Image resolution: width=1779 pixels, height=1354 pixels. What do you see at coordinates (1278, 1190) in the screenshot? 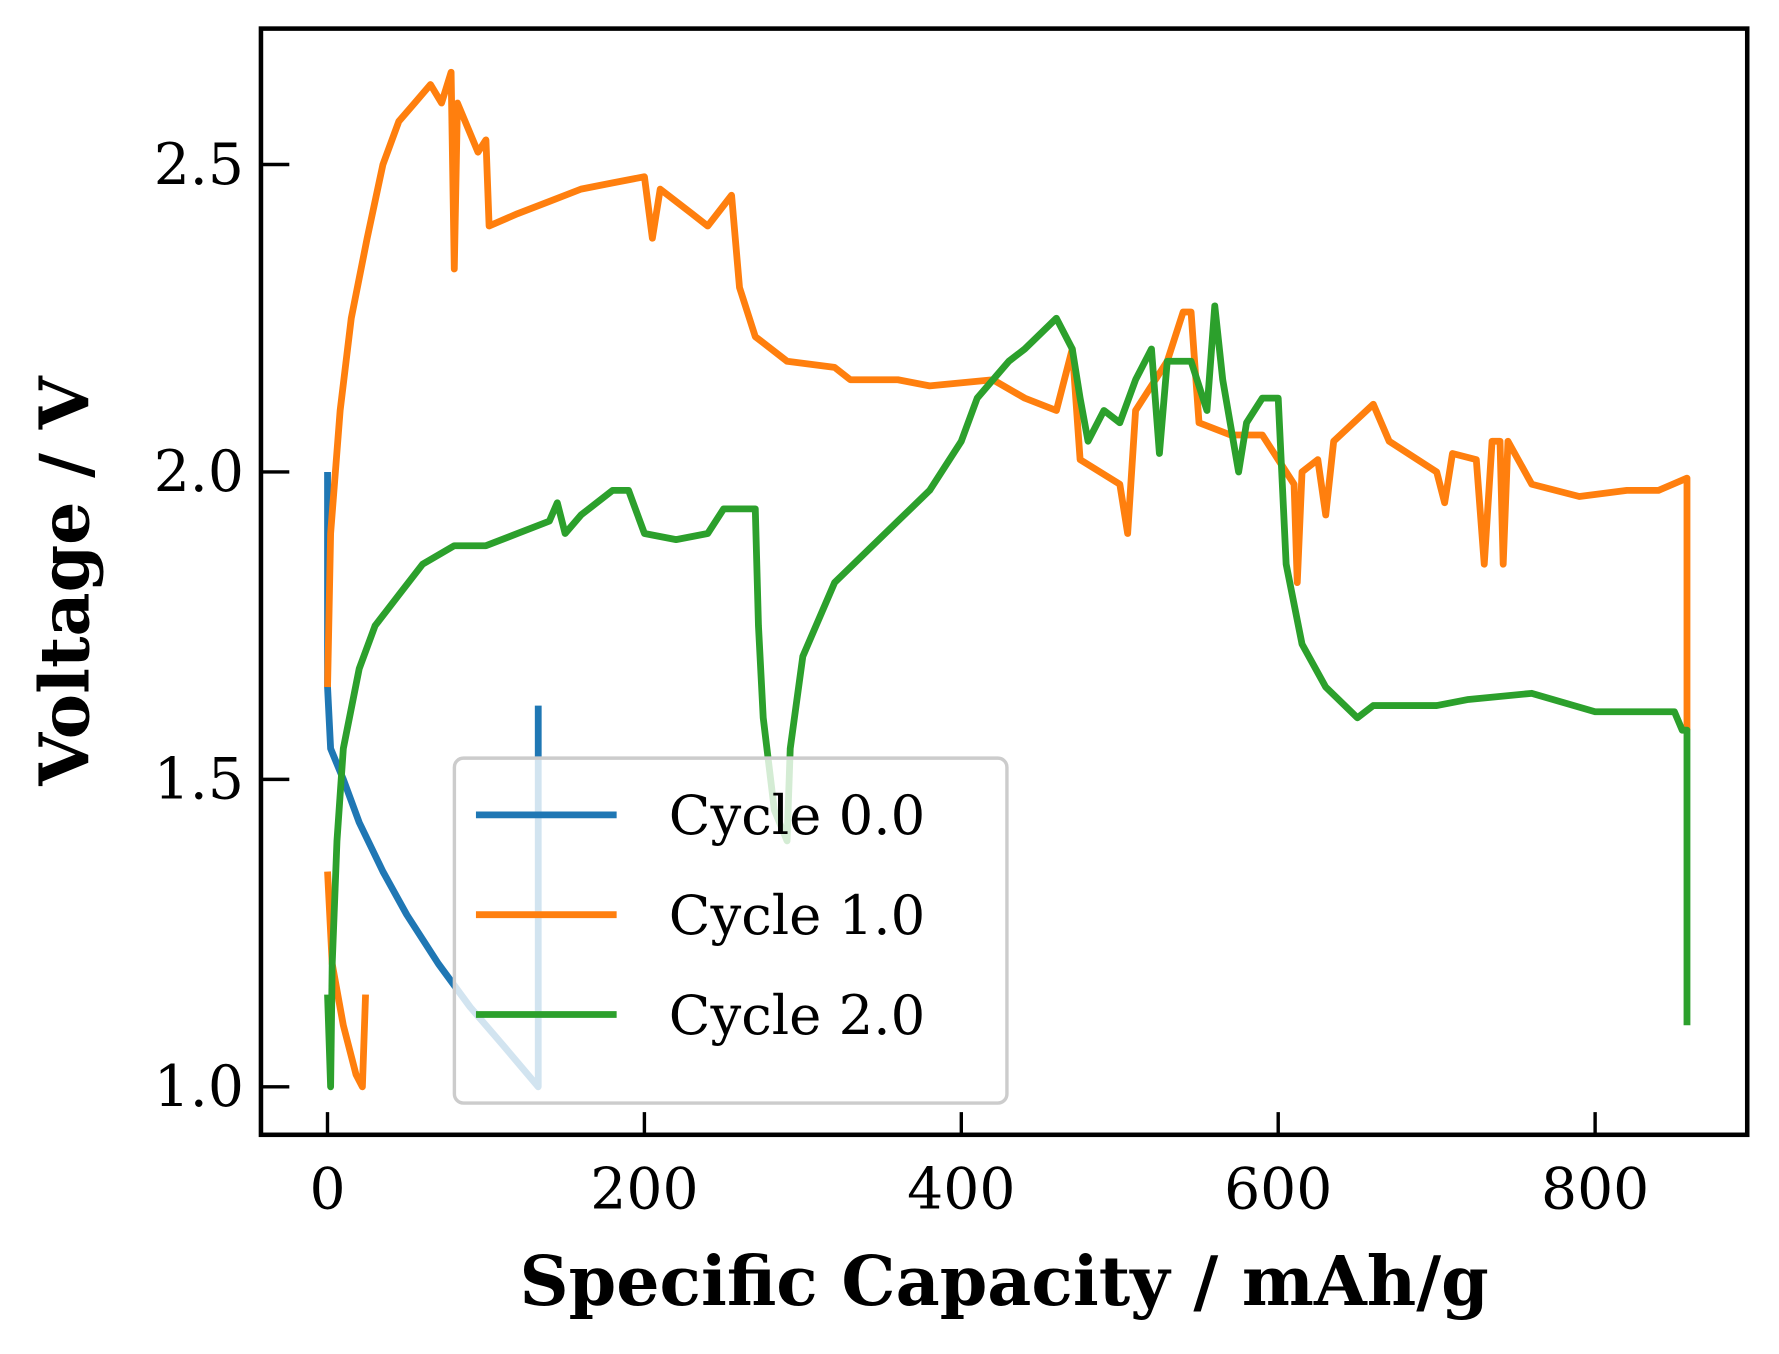
I see `x-tick-label: 600` at bounding box center [1278, 1190].